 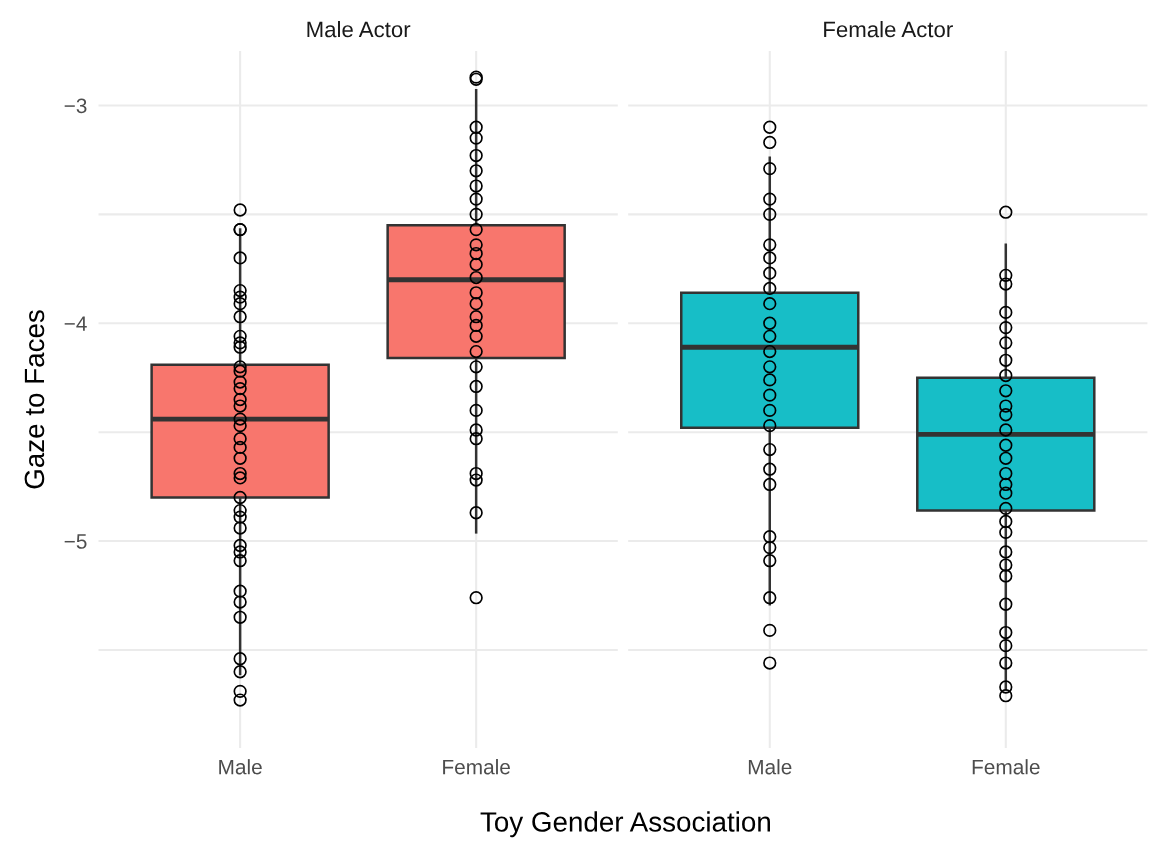 I want to click on x-axis-title: Toy Gender Association, so click(x=625, y=824).